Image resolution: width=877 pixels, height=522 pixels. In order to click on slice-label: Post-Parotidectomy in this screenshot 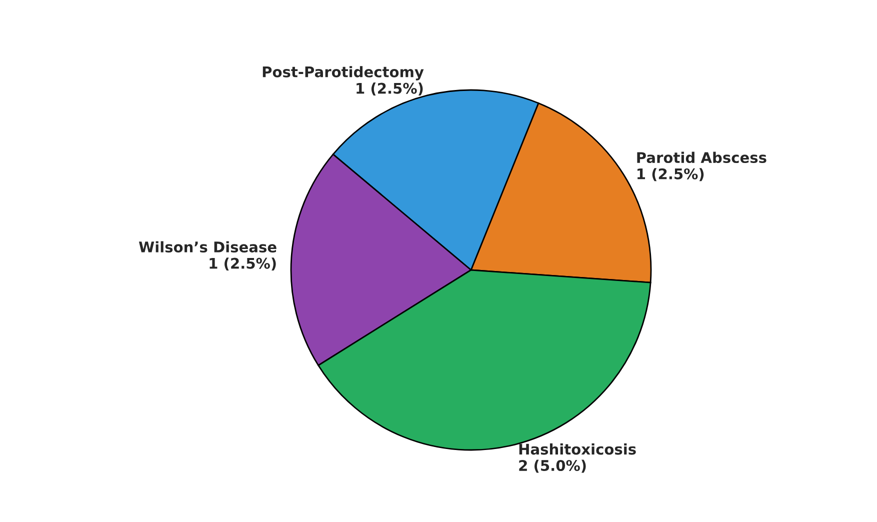, I will do `click(343, 73)`.